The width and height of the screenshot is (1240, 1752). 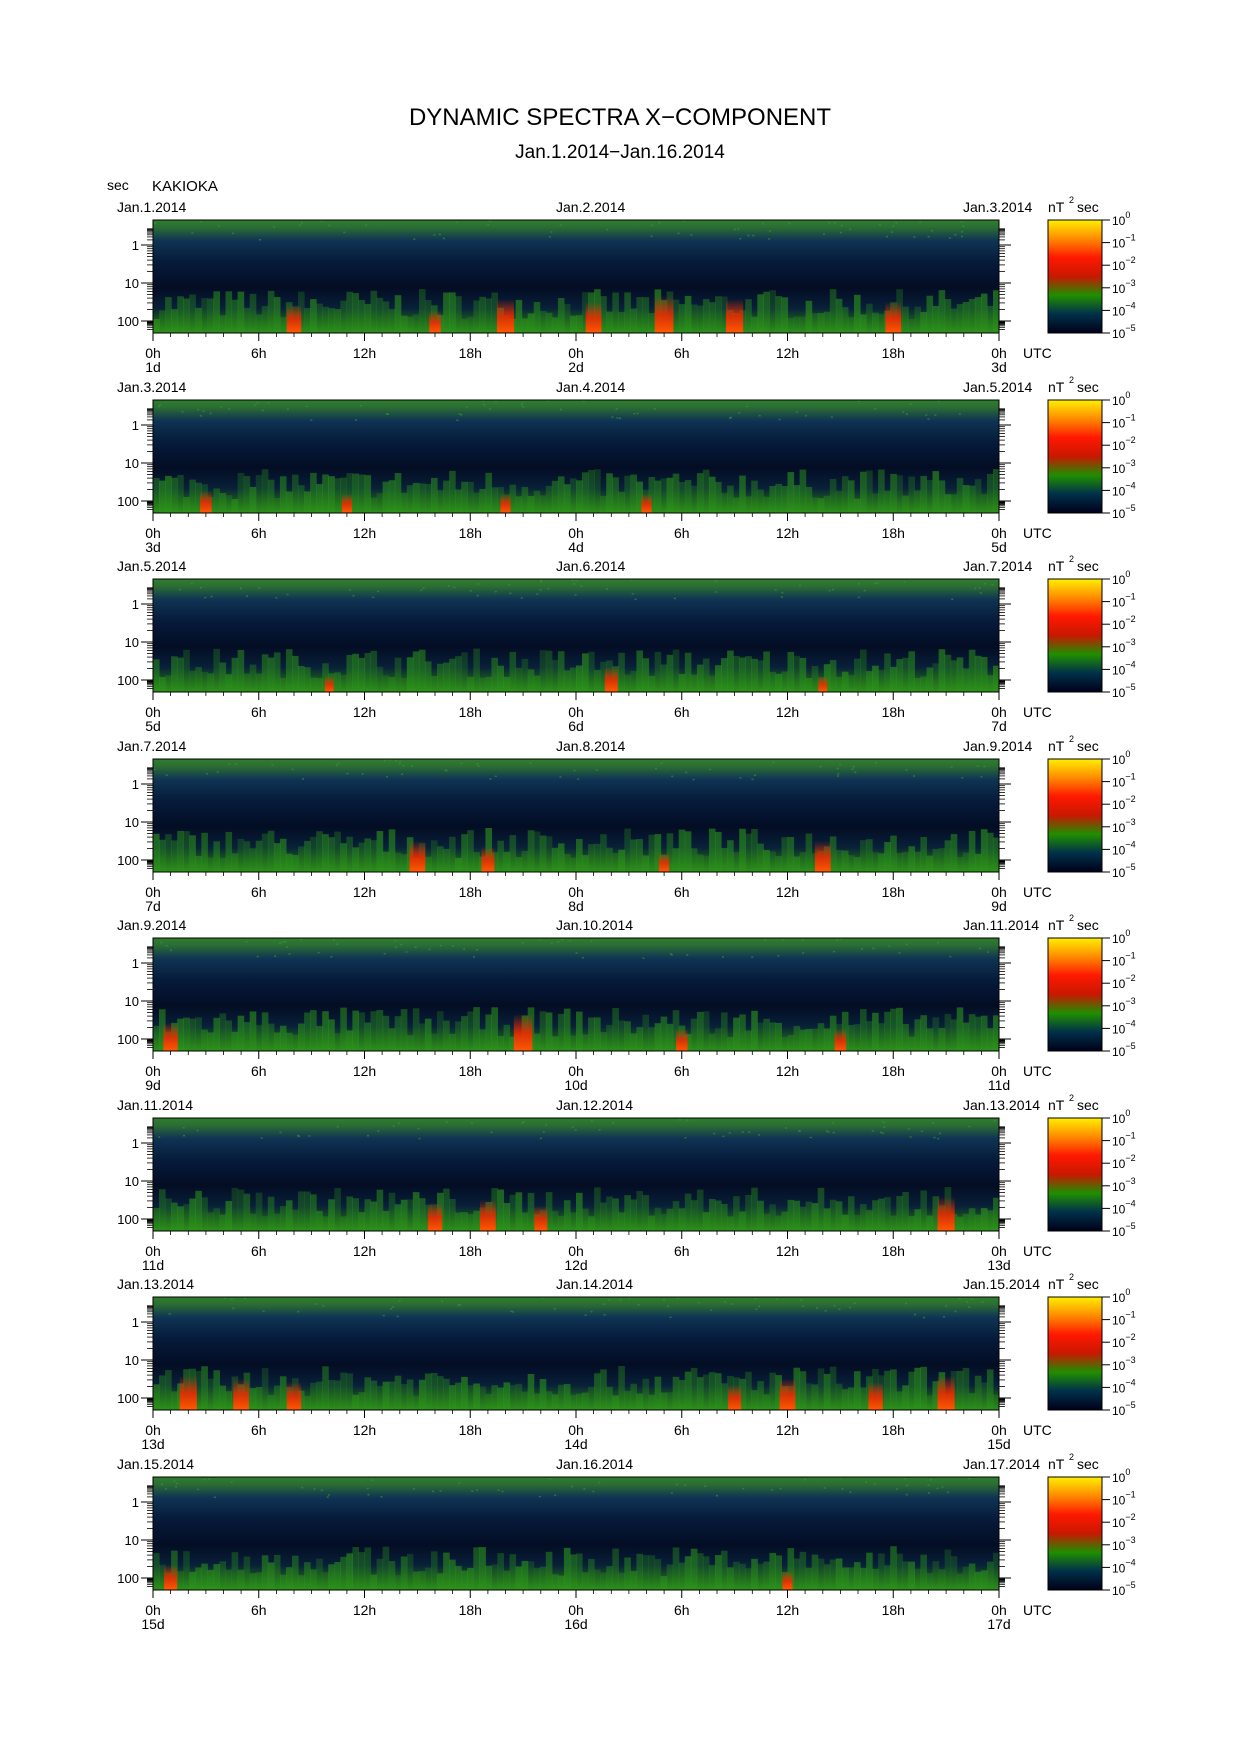 I want to click on panel-start-date: Jan.13.2014, so click(x=155, y=1284).